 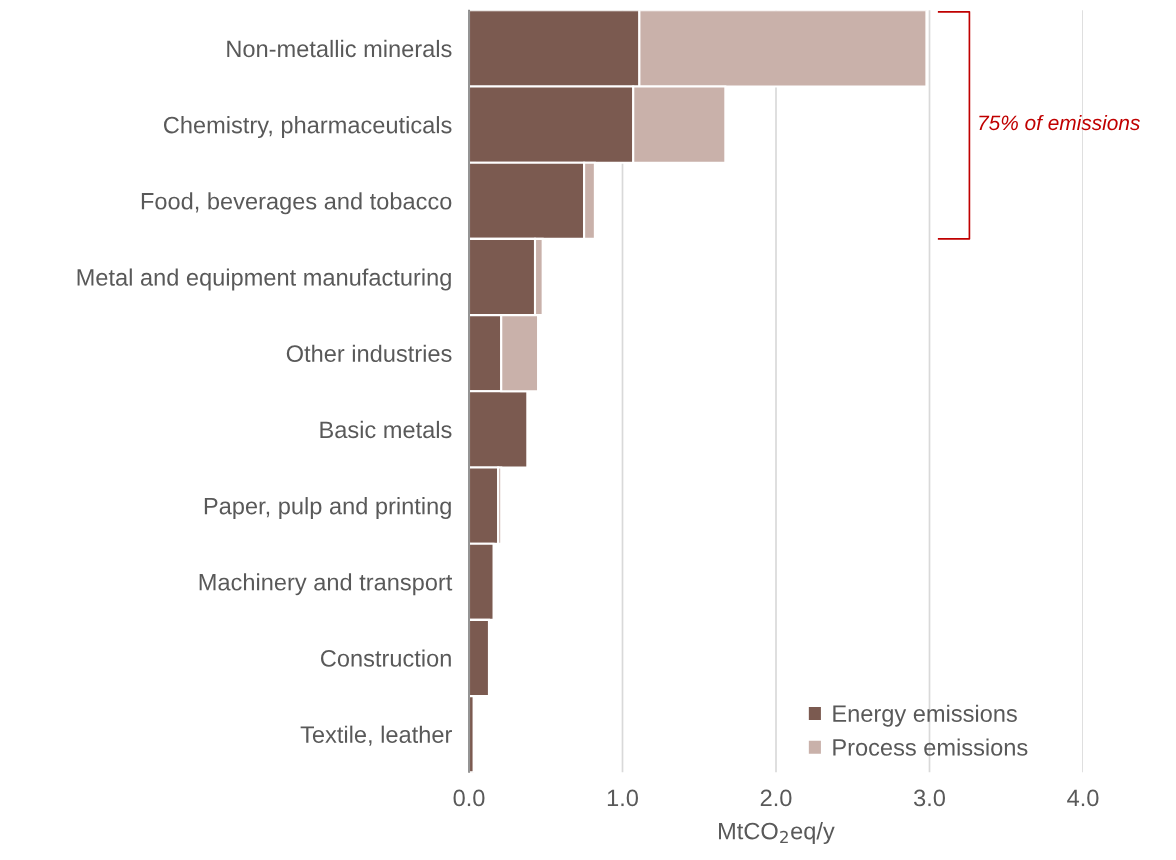 I want to click on x-tick-label: 2.0, so click(x=776, y=798).